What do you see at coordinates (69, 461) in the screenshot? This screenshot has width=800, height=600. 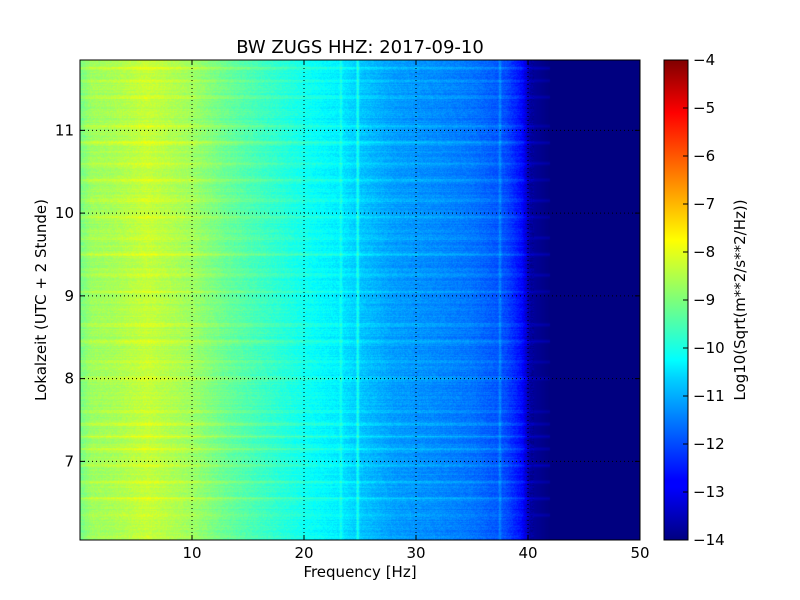 I see `y-tick-label: 7` at bounding box center [69, 461].